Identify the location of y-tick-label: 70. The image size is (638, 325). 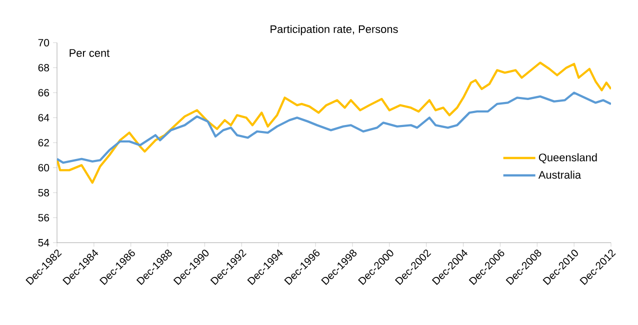
(44, 42).